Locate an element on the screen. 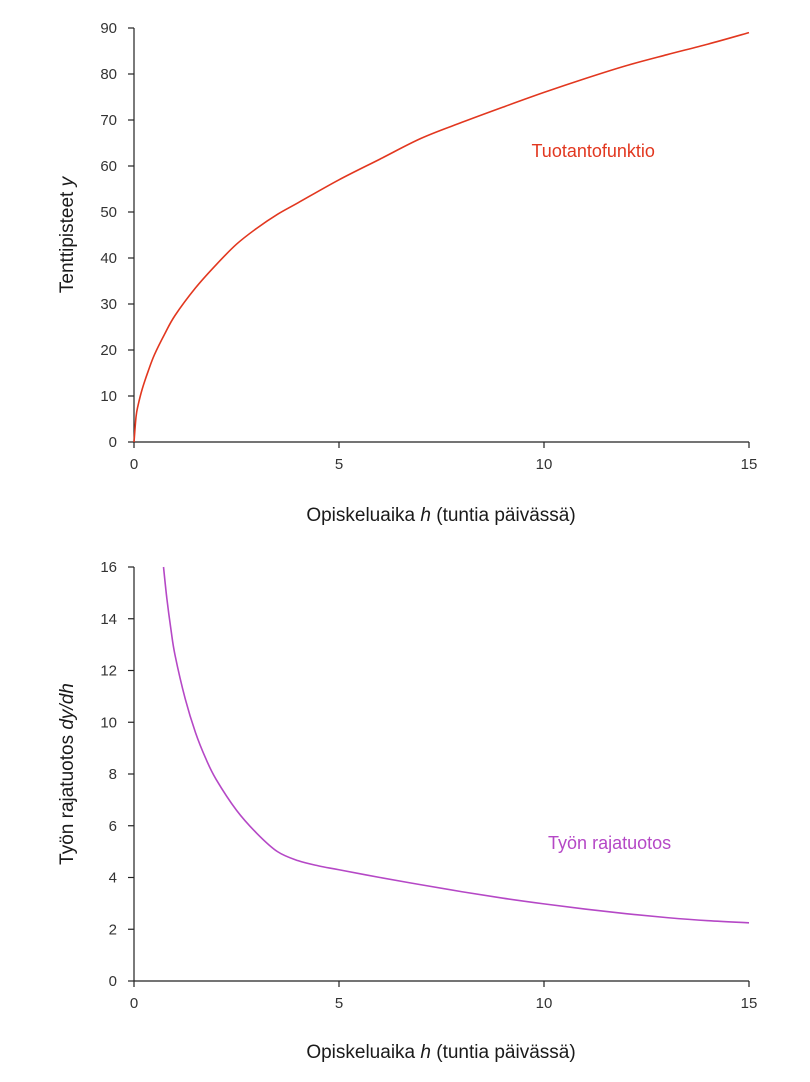  y-tick-label: 60 is located at coordinates (108, 166).